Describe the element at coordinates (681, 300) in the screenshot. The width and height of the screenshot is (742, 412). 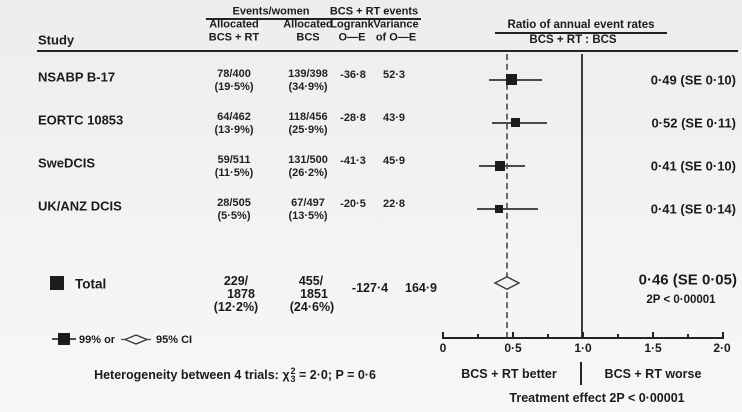
I see `total-p-value: 2P < 0·00001` at that location.